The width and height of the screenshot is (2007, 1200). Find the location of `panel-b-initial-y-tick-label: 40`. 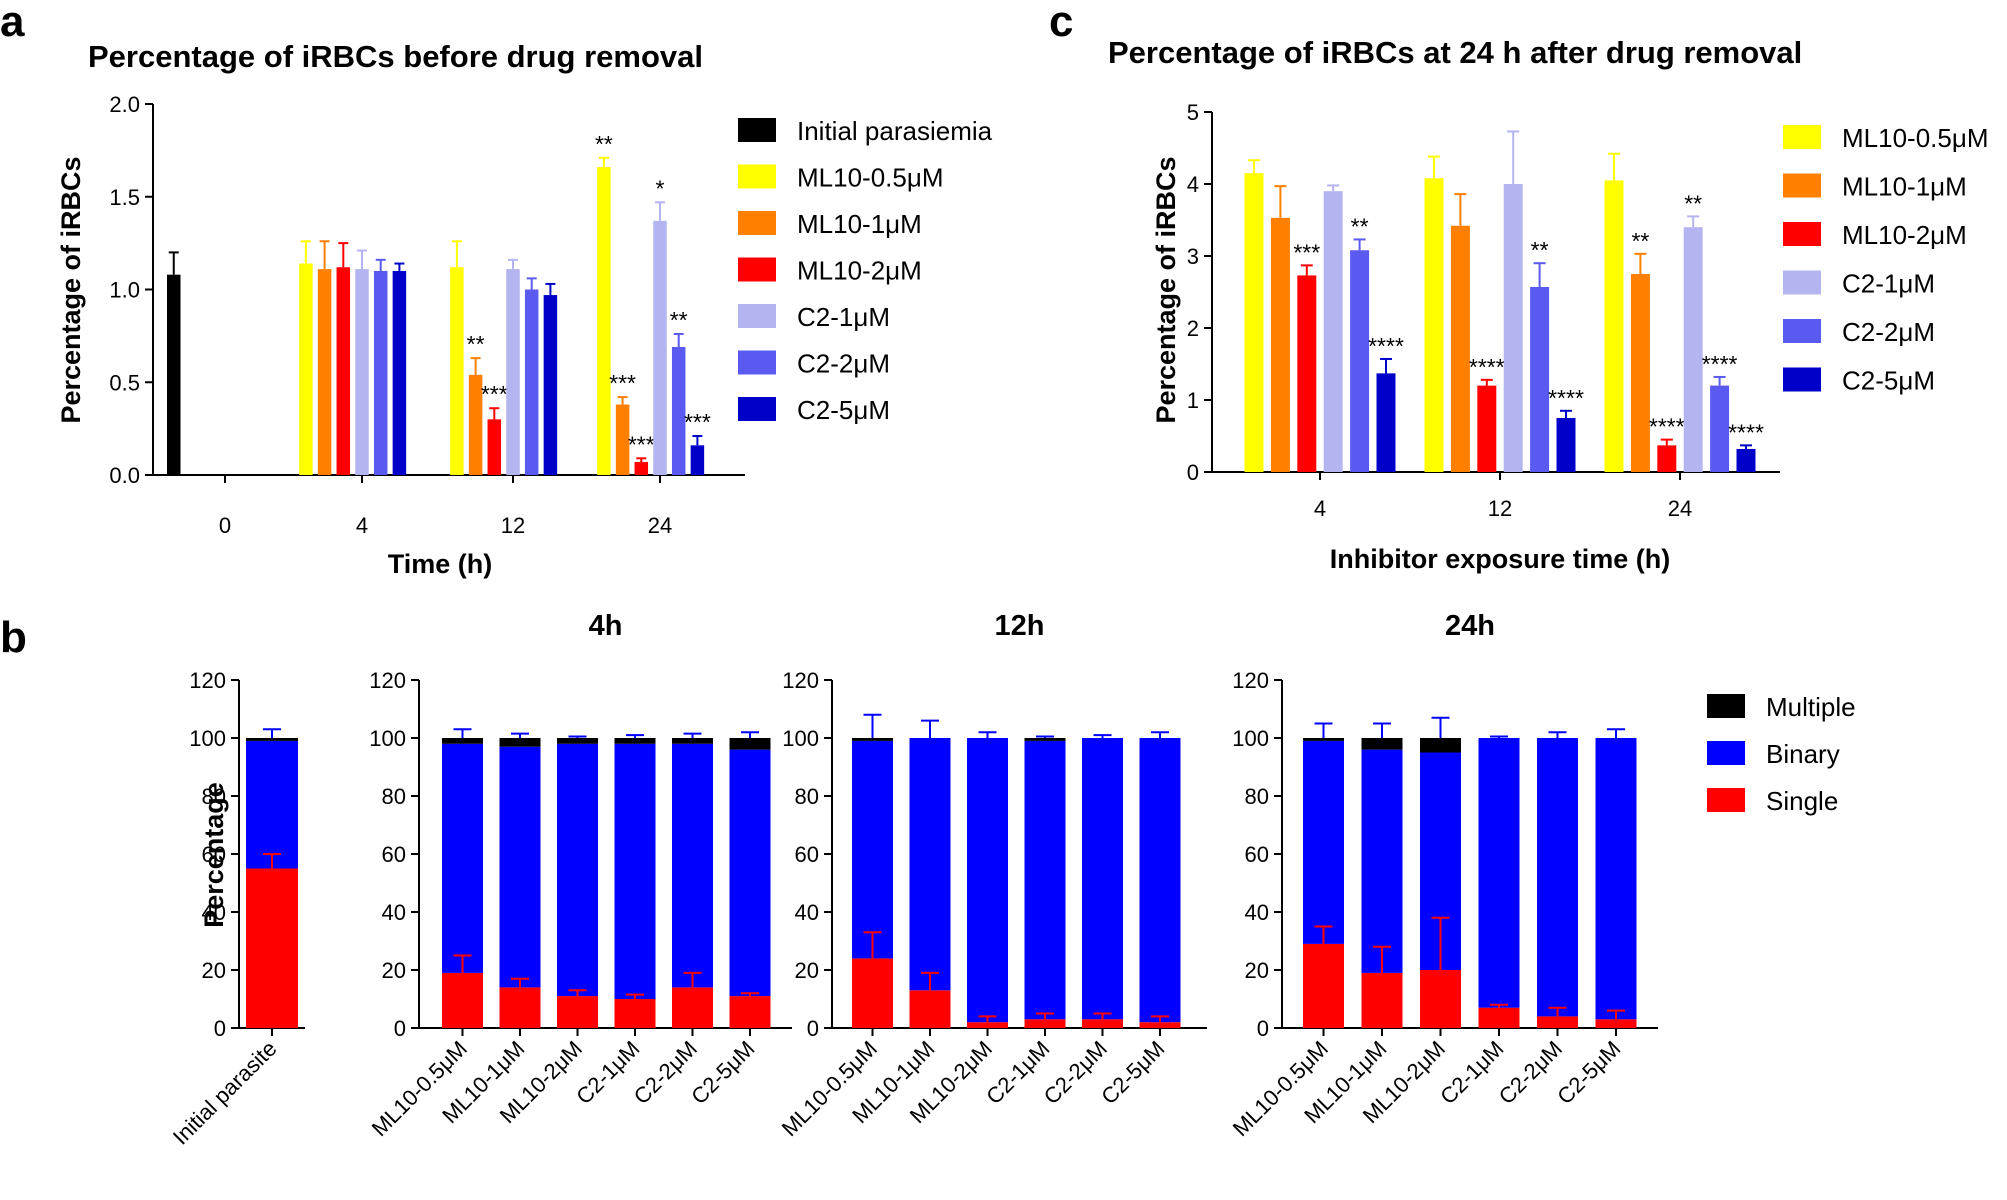

panel-b-initial-y-tick-label: 40 is located at coordinates (214, 912).